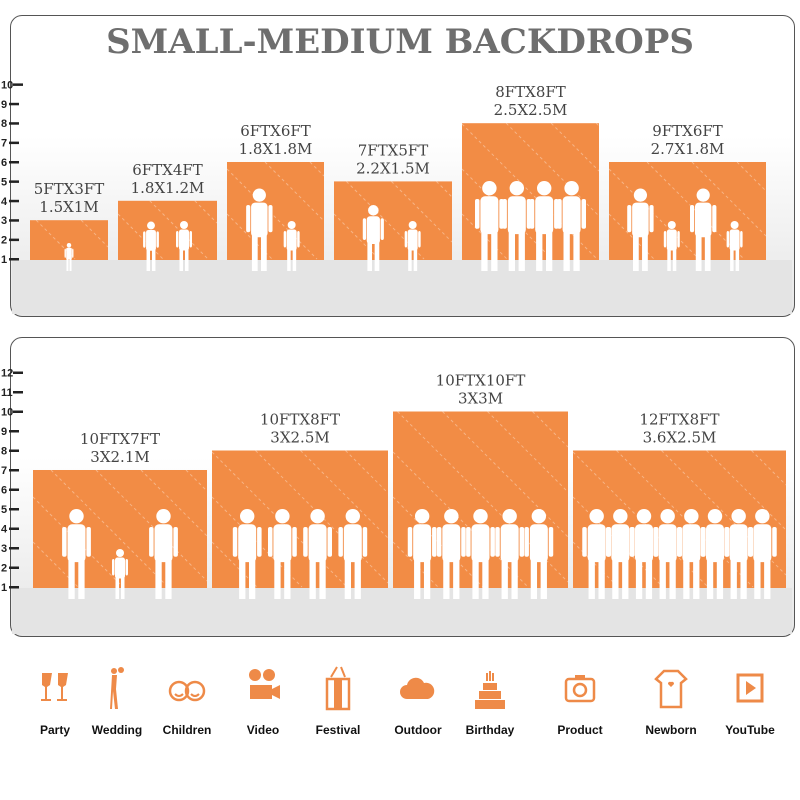 The height and width of the screenshot is (800, 800). I want to click on wine-glasses-icon, so click(54, 687).